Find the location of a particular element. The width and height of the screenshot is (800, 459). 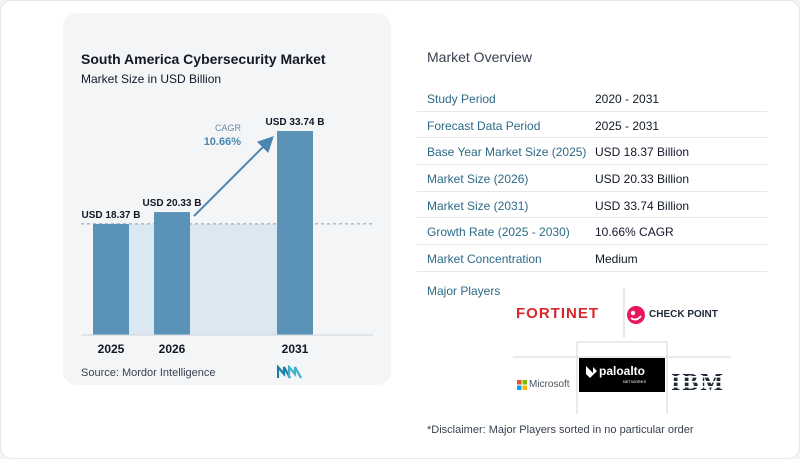

overview-value: 2025 - 2031 is located at coordinates (627, 125).